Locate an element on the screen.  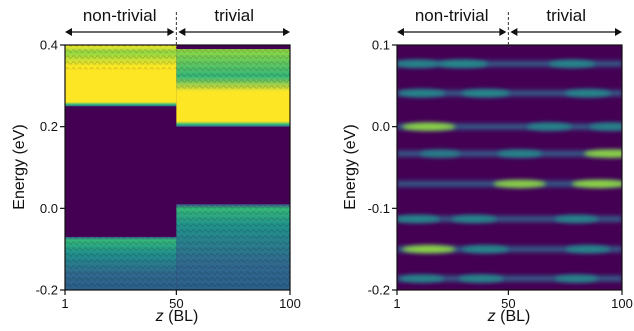
left-y-tick-label: 0.4 is located at coordinates (49, 45).